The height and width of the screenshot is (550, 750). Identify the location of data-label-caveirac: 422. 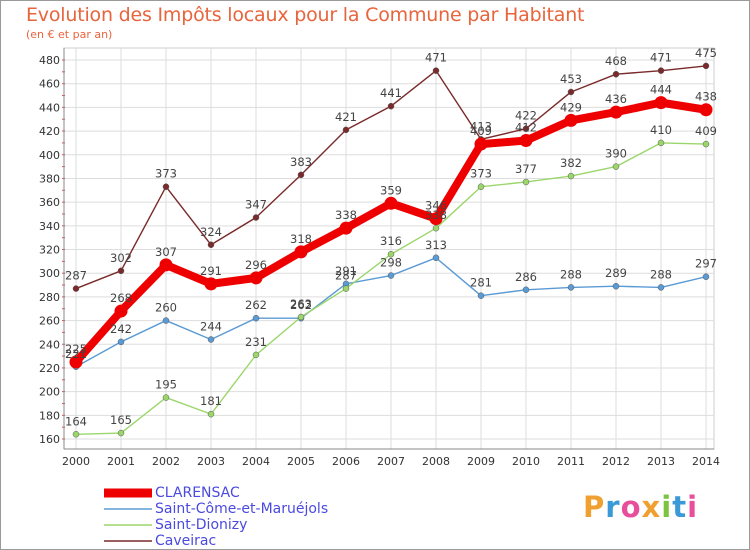
(526, 116).